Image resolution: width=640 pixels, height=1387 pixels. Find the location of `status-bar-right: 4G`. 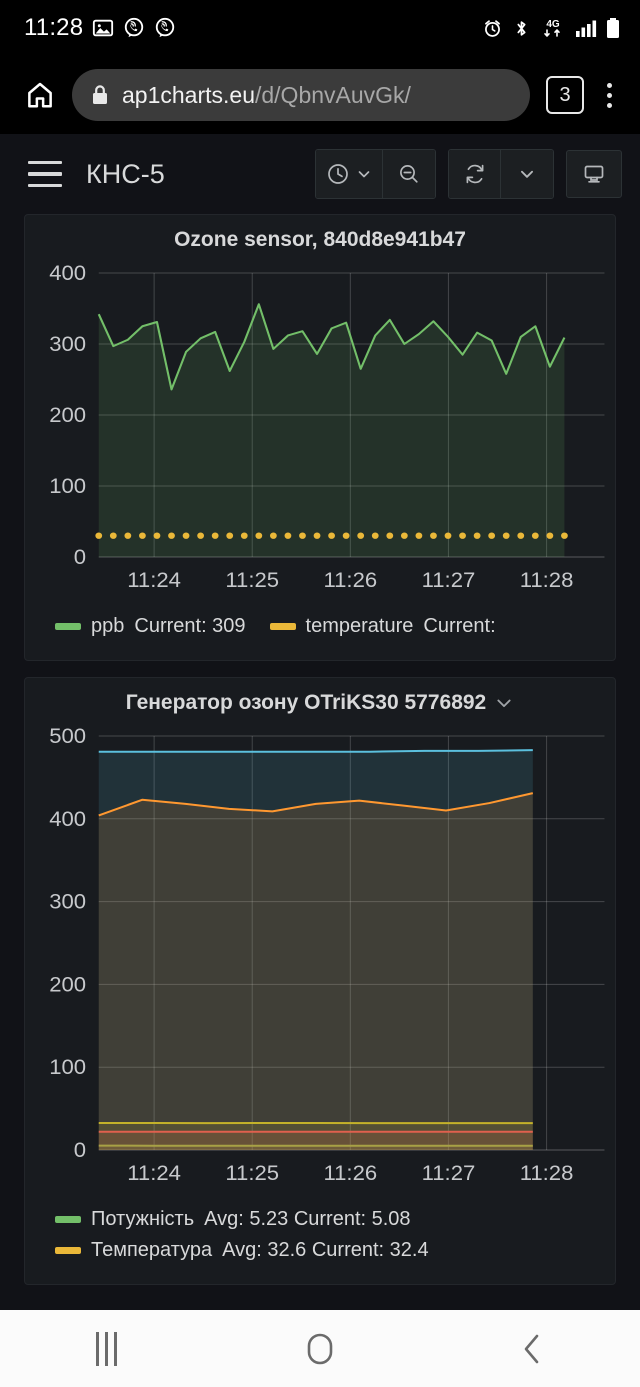

status-bar-right: 4G is located at coordinates (551, 28).